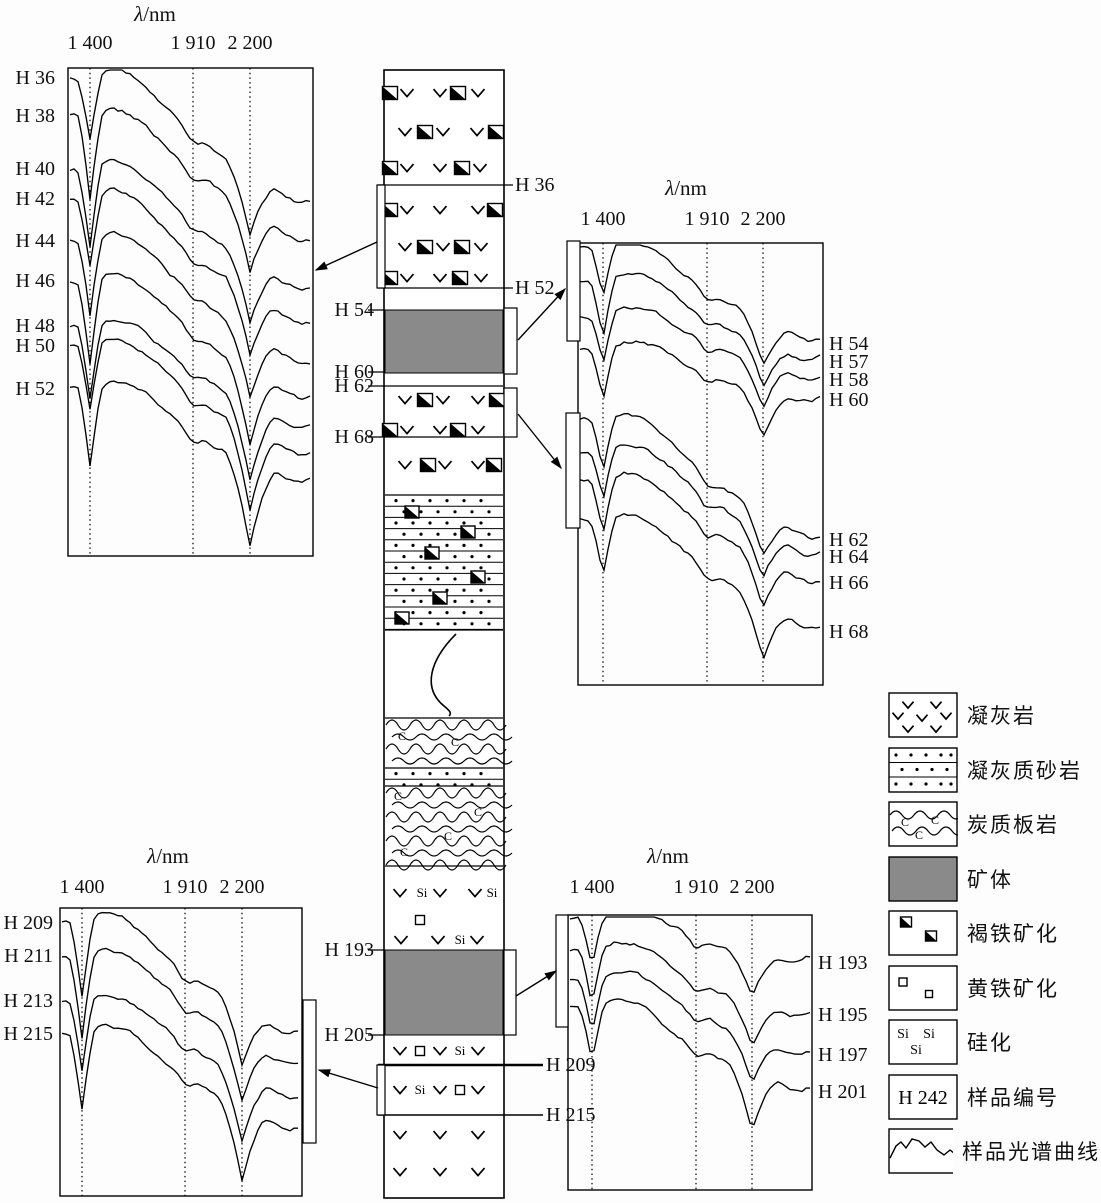 The width and height of the screenshot is (1101, 1203). I want to click on legend-item: 凝灰质砂岩, so click(994, 769).